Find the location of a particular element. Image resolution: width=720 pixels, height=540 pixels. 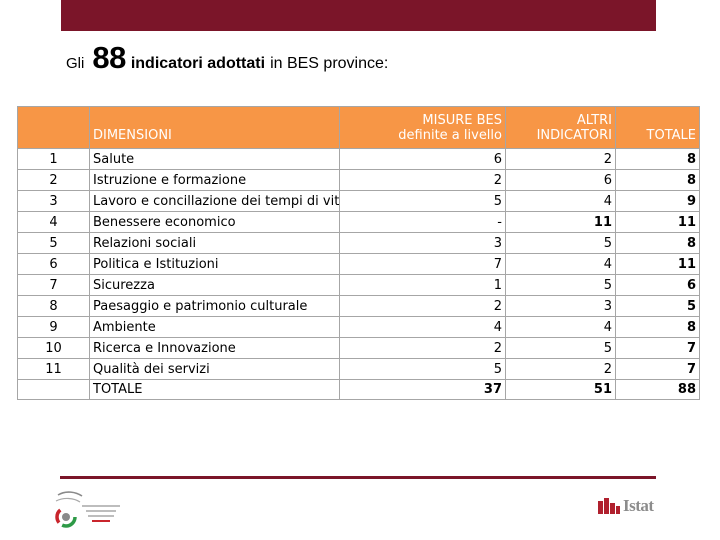

row-number: 6 is located at coordinates (53, 264).